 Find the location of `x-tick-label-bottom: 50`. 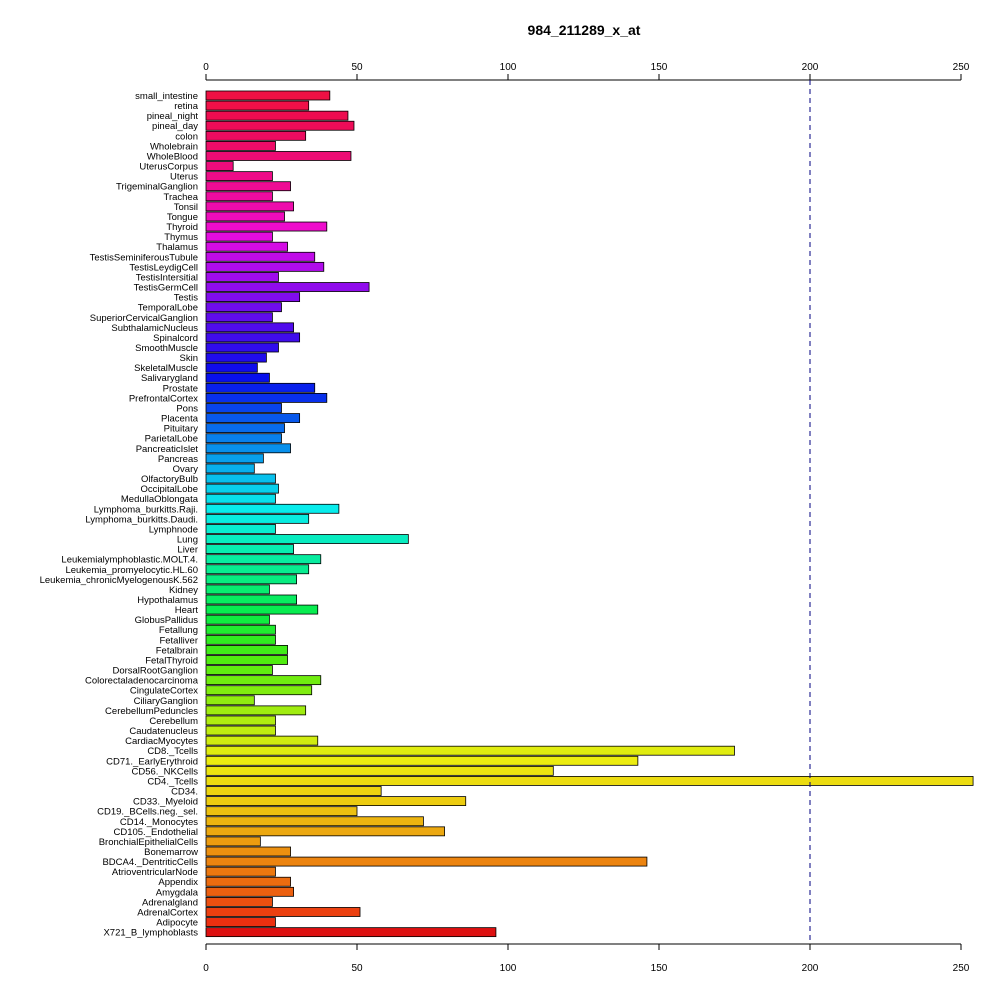

x-tick-label-bottom: 50 is located at coordinates (357, 968).